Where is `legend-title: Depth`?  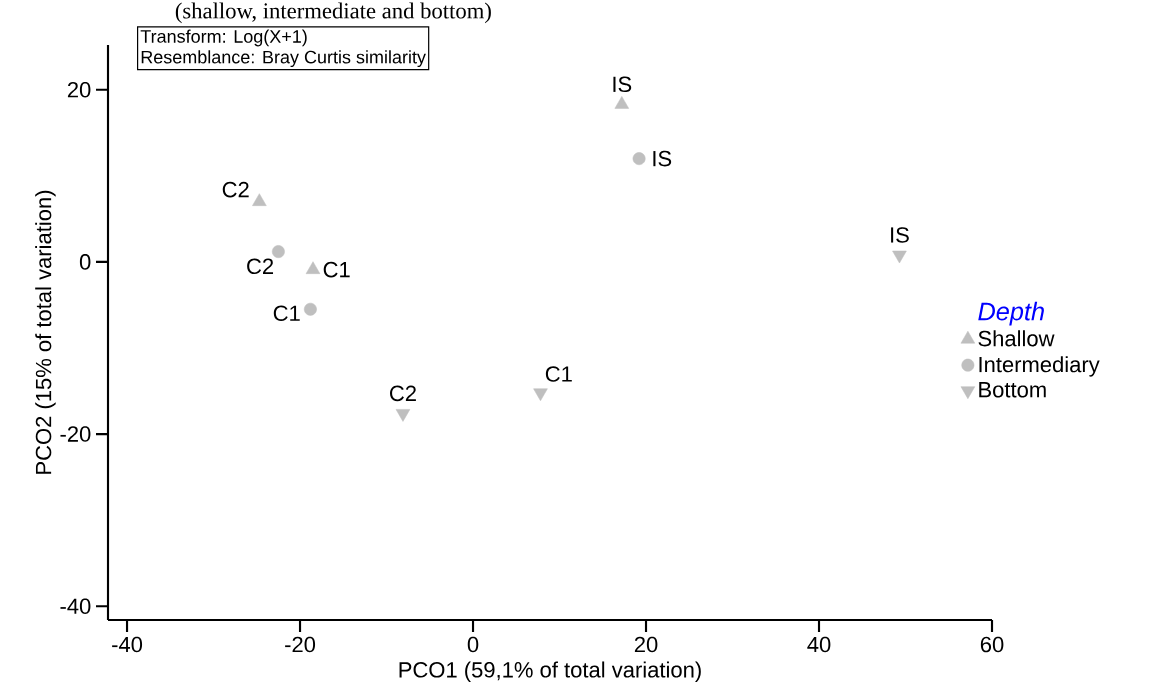
legend-title: Depth is located at coordinates (1011, 313).